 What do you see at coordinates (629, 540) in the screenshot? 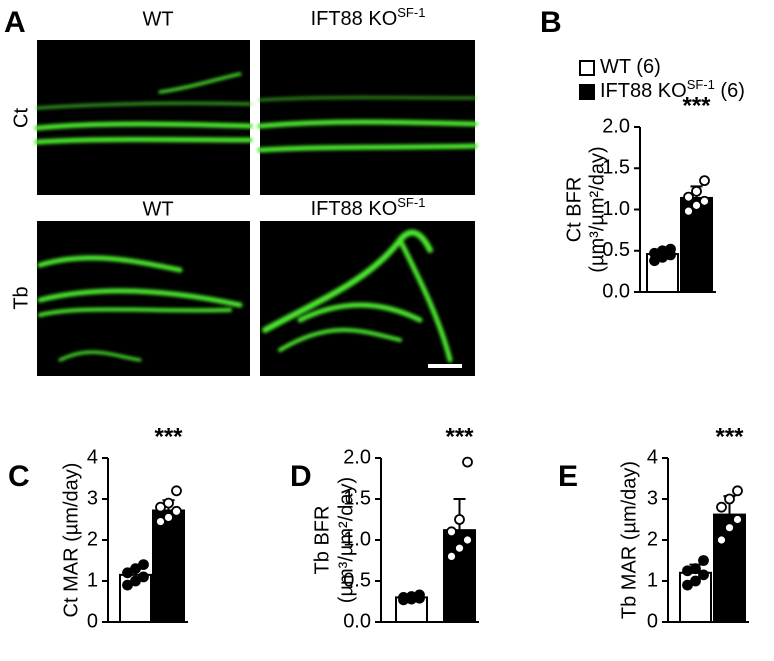
I see `y-axis-label: Tb MAR (µm/day)` at bounding box center [629, 540].